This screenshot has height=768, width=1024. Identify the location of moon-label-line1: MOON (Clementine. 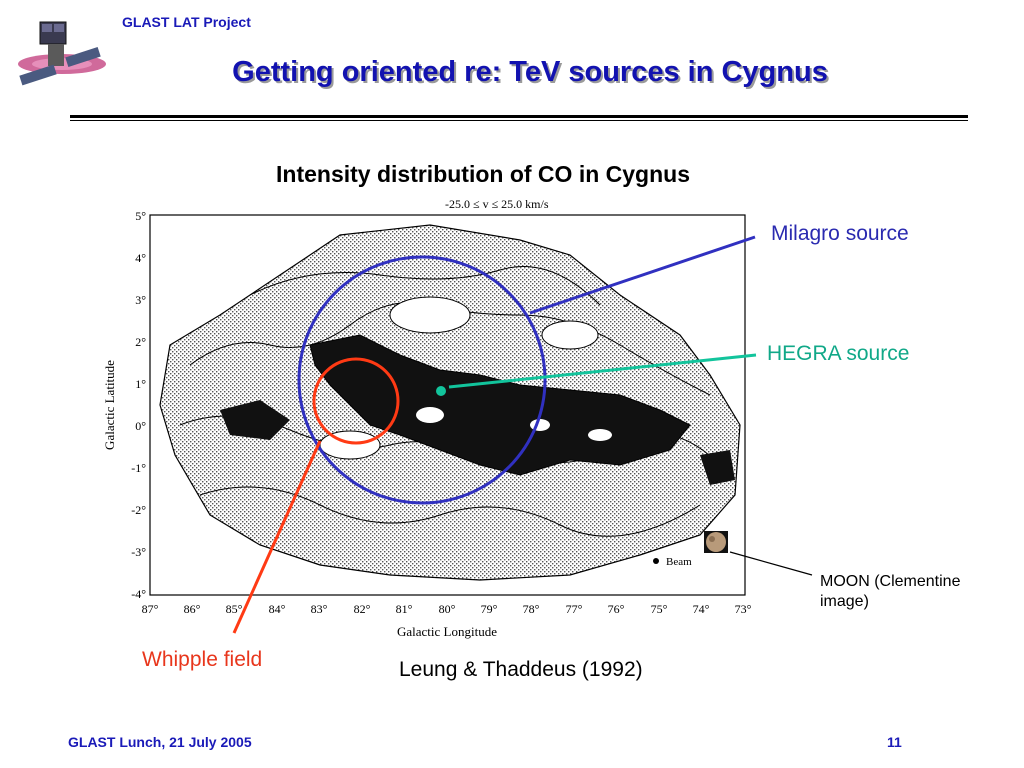
(890, 581).